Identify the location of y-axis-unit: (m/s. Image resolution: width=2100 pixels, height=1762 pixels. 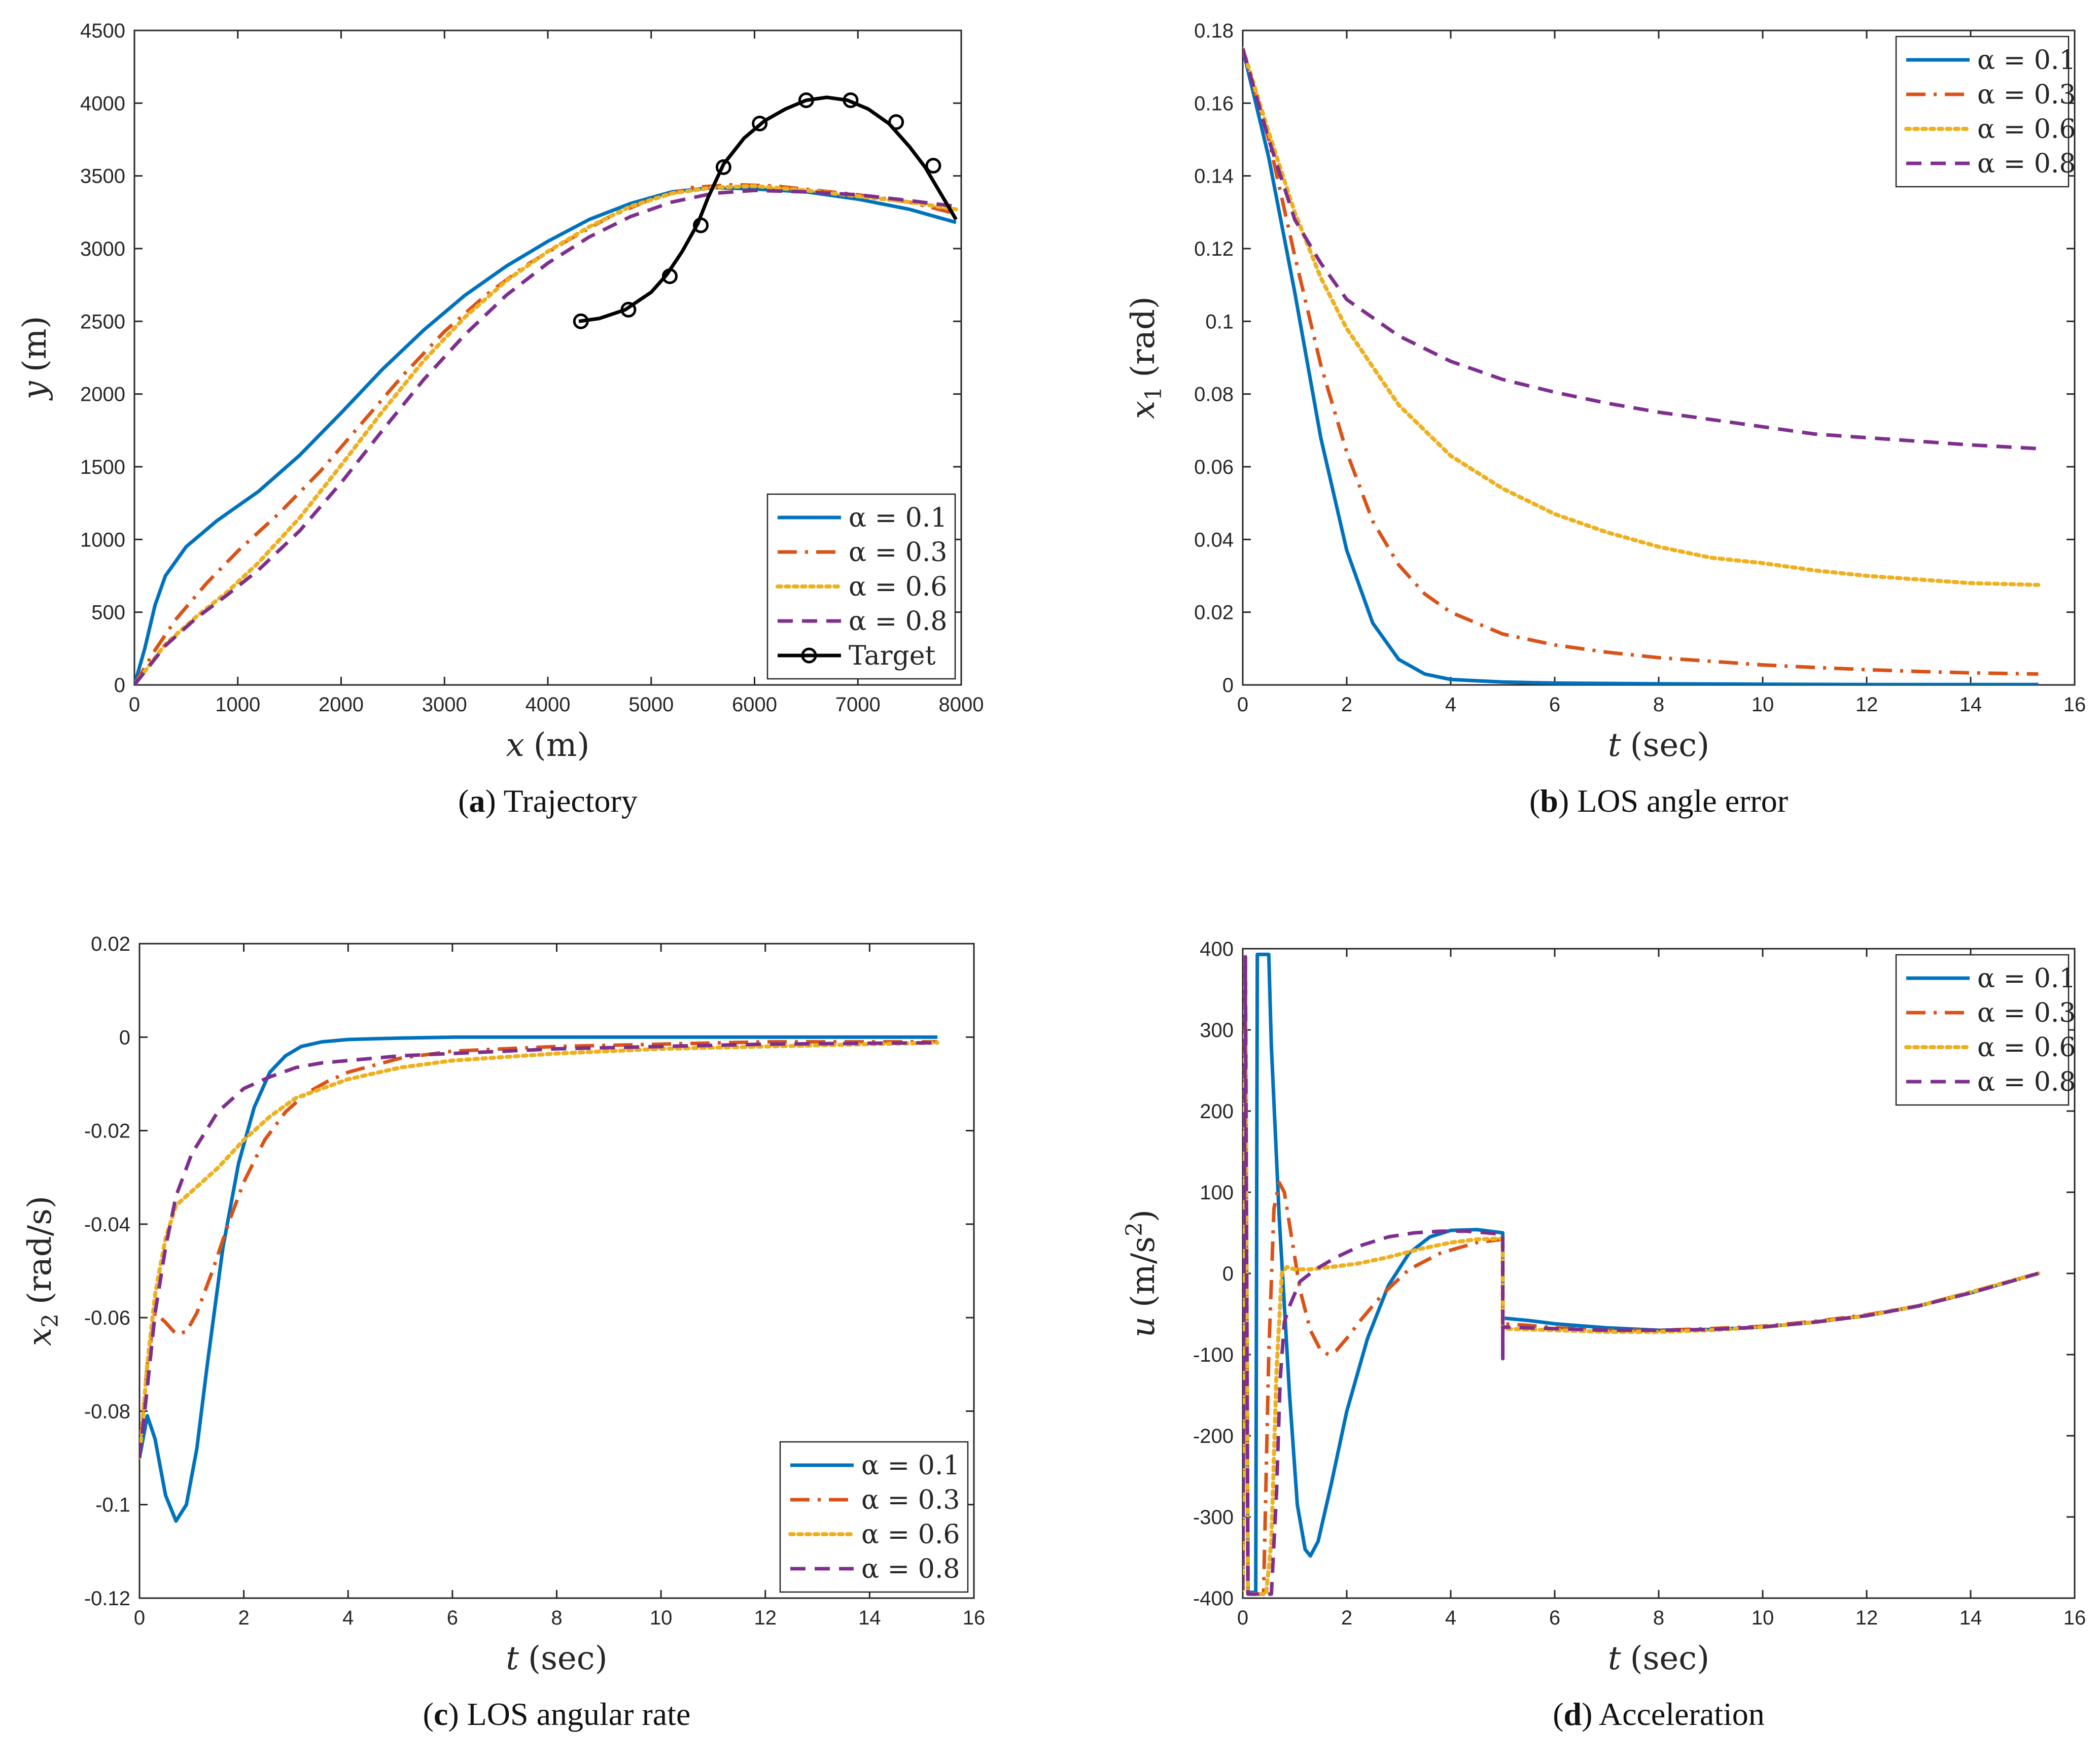
(1144, 1271).